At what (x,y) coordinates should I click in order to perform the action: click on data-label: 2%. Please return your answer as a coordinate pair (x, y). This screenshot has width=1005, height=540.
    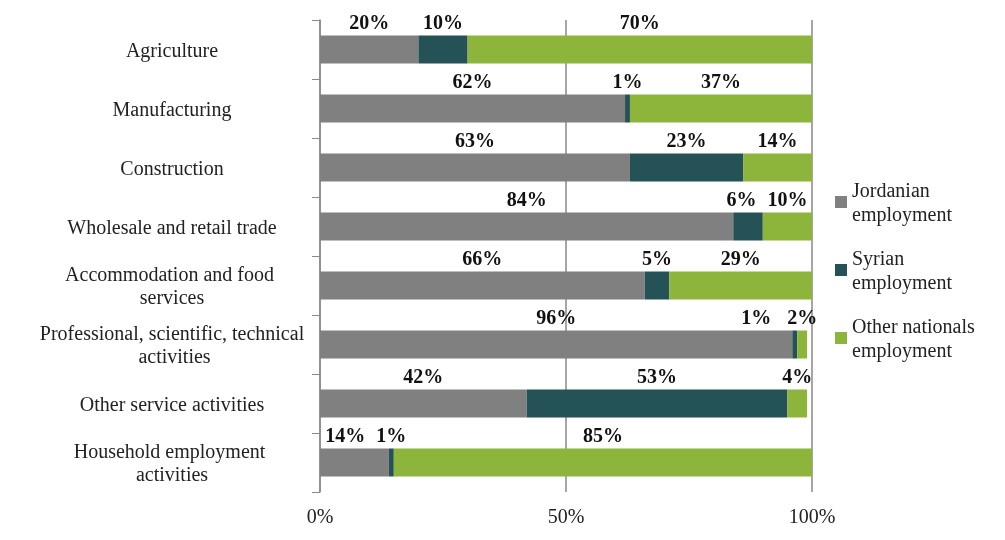
    Looking at the image, I should click on (802, 316).